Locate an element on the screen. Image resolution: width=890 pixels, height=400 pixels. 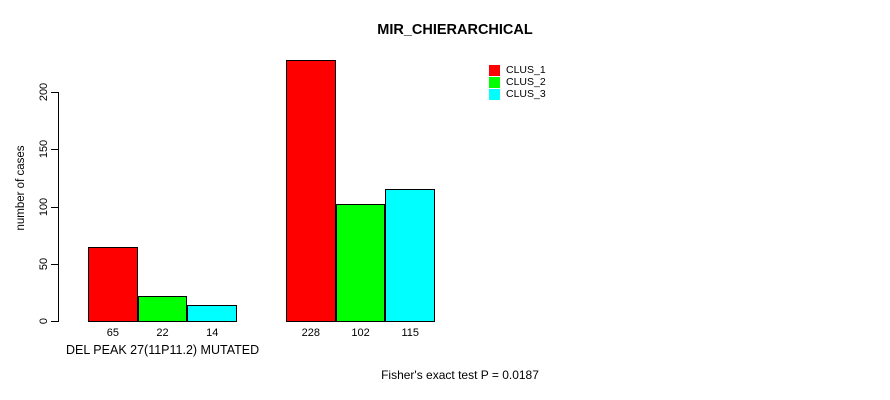
bar-clus_1-group2 is located at coordinates (311, 190).